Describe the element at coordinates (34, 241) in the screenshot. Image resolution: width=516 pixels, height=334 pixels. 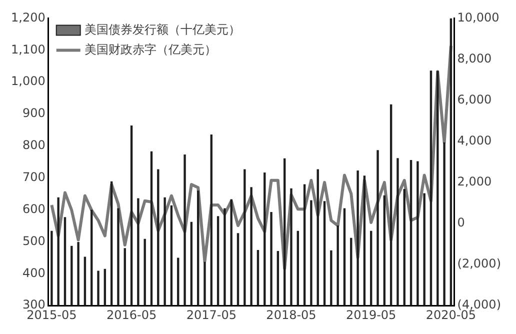
I see `y-tick-label: 500` at that location.